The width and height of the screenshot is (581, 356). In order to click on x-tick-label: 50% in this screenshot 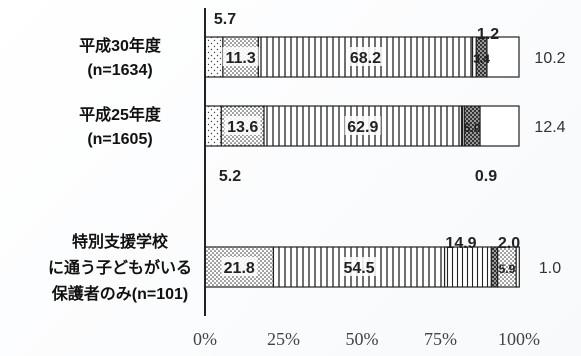, I will do `click(362, 339)`.